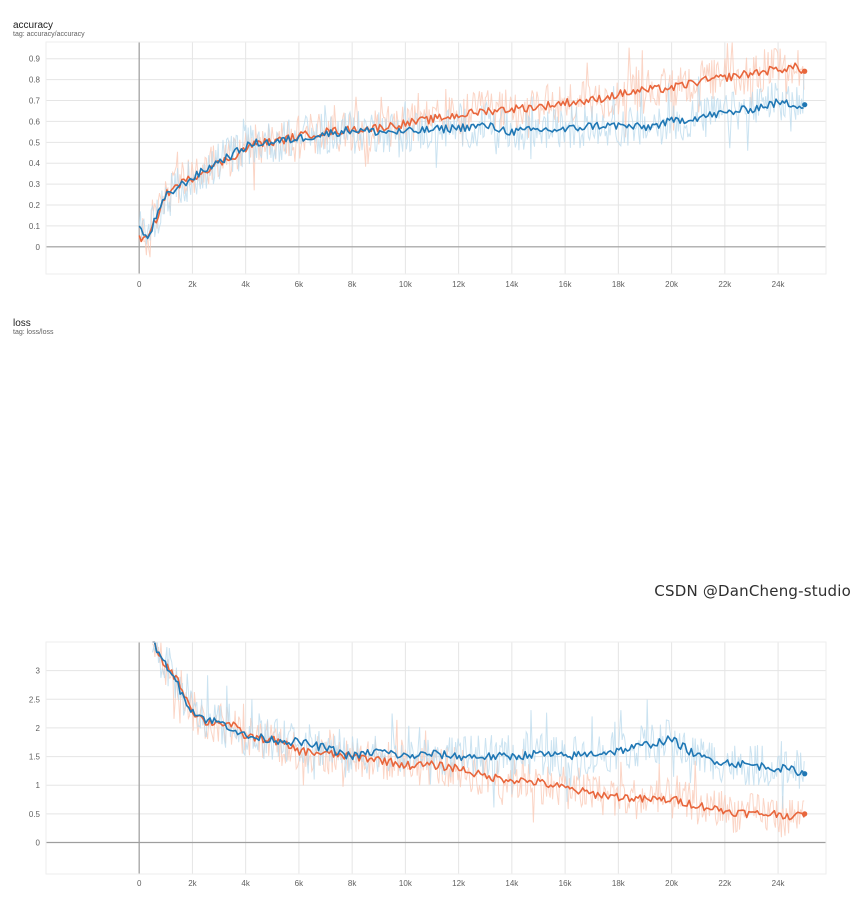 Image resolution: width=865 pixels, height=906 pixels. What do you see at coordinates (38, 671) in the screenshot?
I see `y-tick-label: 3` at bounding box center [38, 671].